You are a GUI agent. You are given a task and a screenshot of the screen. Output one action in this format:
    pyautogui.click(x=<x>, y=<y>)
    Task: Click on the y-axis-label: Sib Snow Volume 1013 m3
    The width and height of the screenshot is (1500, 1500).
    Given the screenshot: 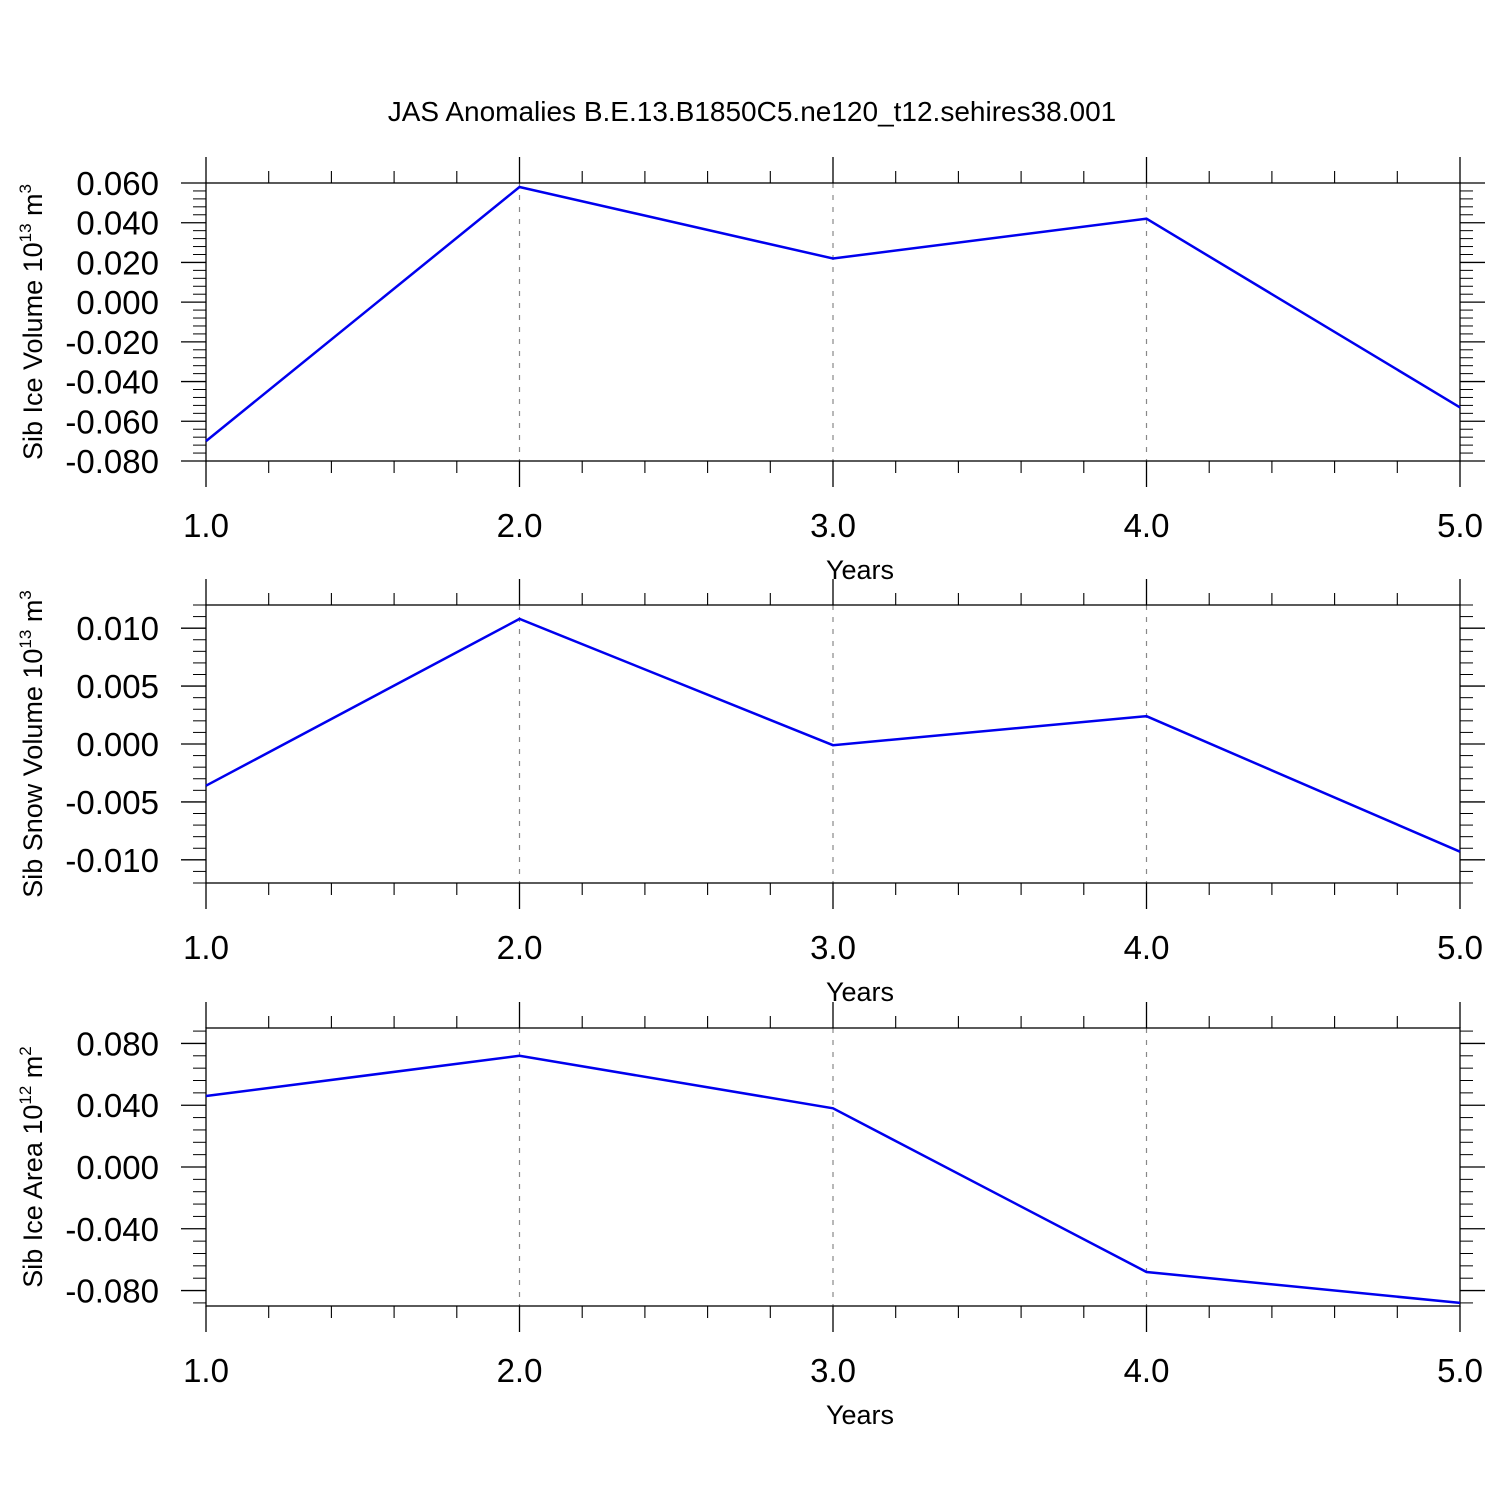 What is the action you would take?
    pyautogui.click(x=32, y=744)
    